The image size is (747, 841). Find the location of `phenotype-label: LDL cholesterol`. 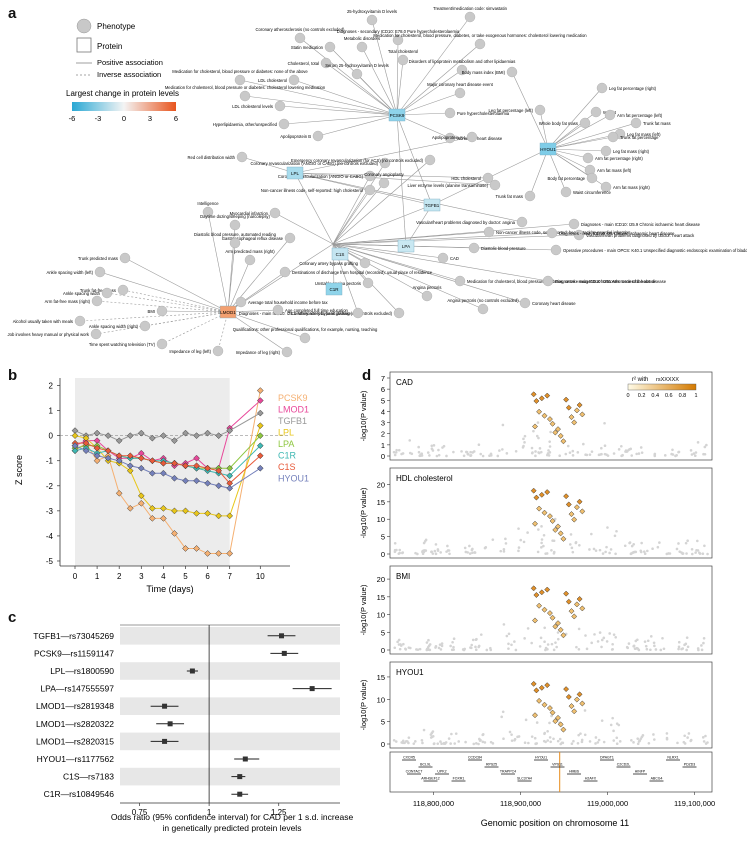

phenotype-label: LDL cholesterol is located at coordinates (272, 80).